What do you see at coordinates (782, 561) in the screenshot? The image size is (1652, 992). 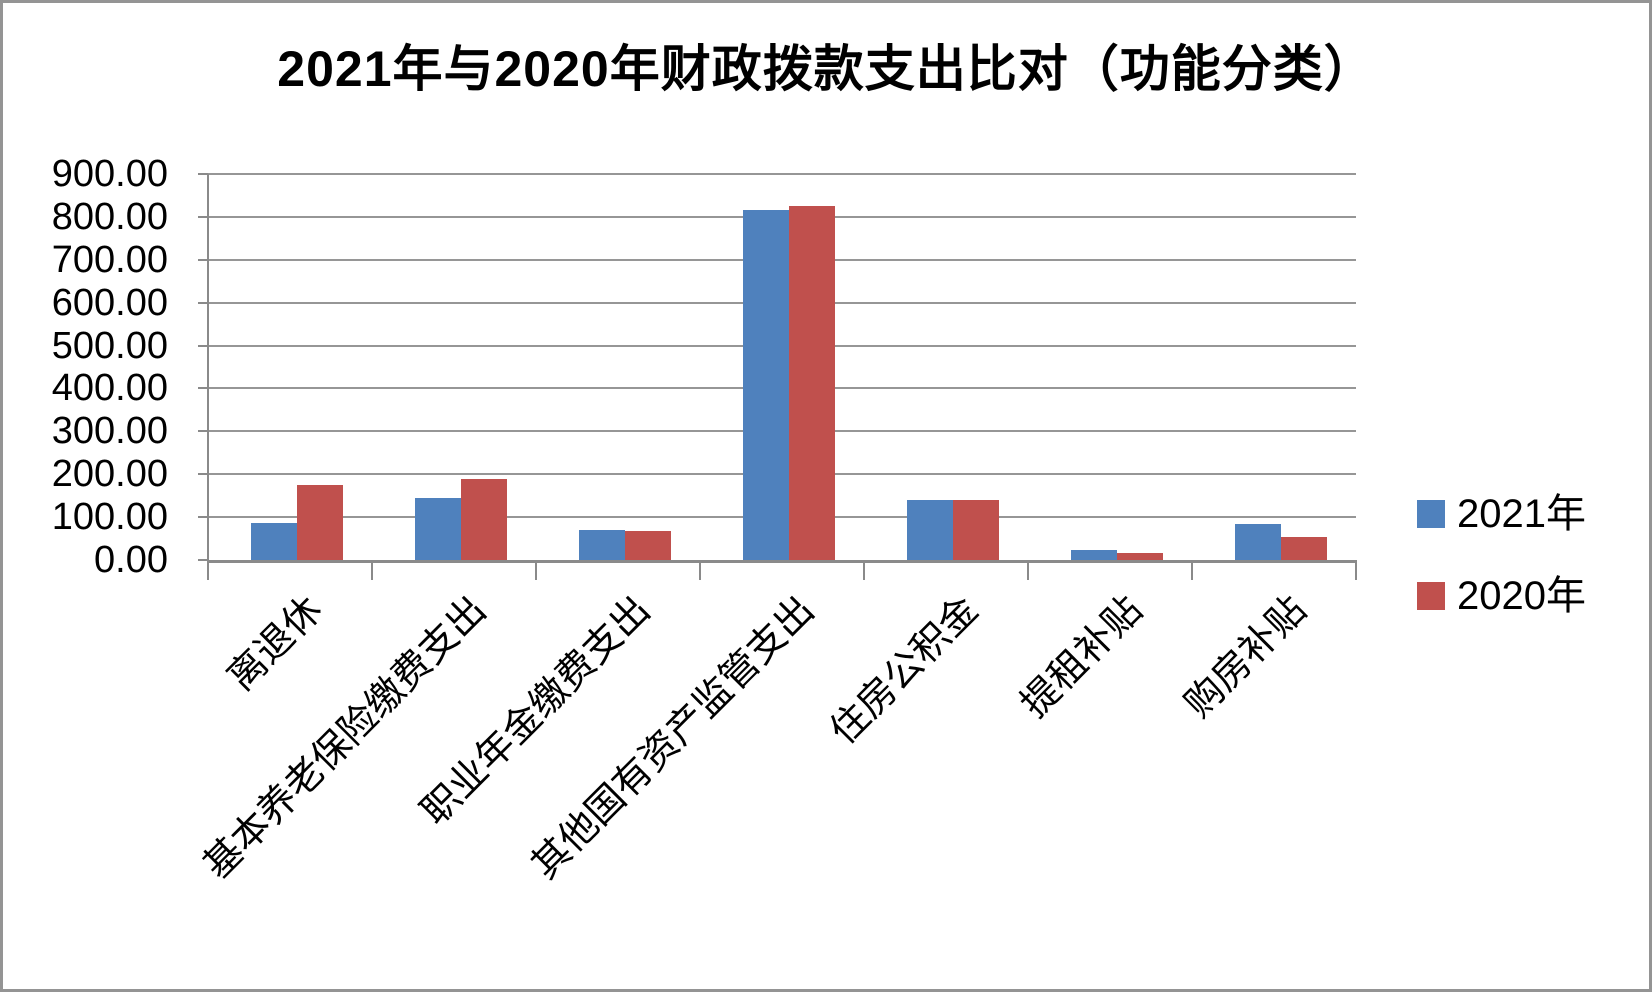 I see `x-axis-line` at bounding box center [782, 561].